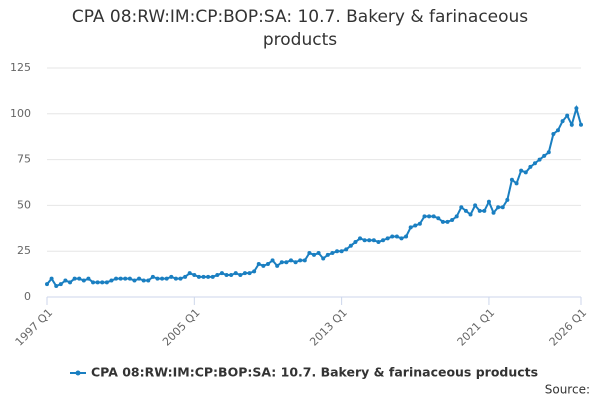 This screenshot has width=600, height=400. Describe the element at coordinates (27, 296) in the screenshot. I see `y-tick-label: 0` at that location.